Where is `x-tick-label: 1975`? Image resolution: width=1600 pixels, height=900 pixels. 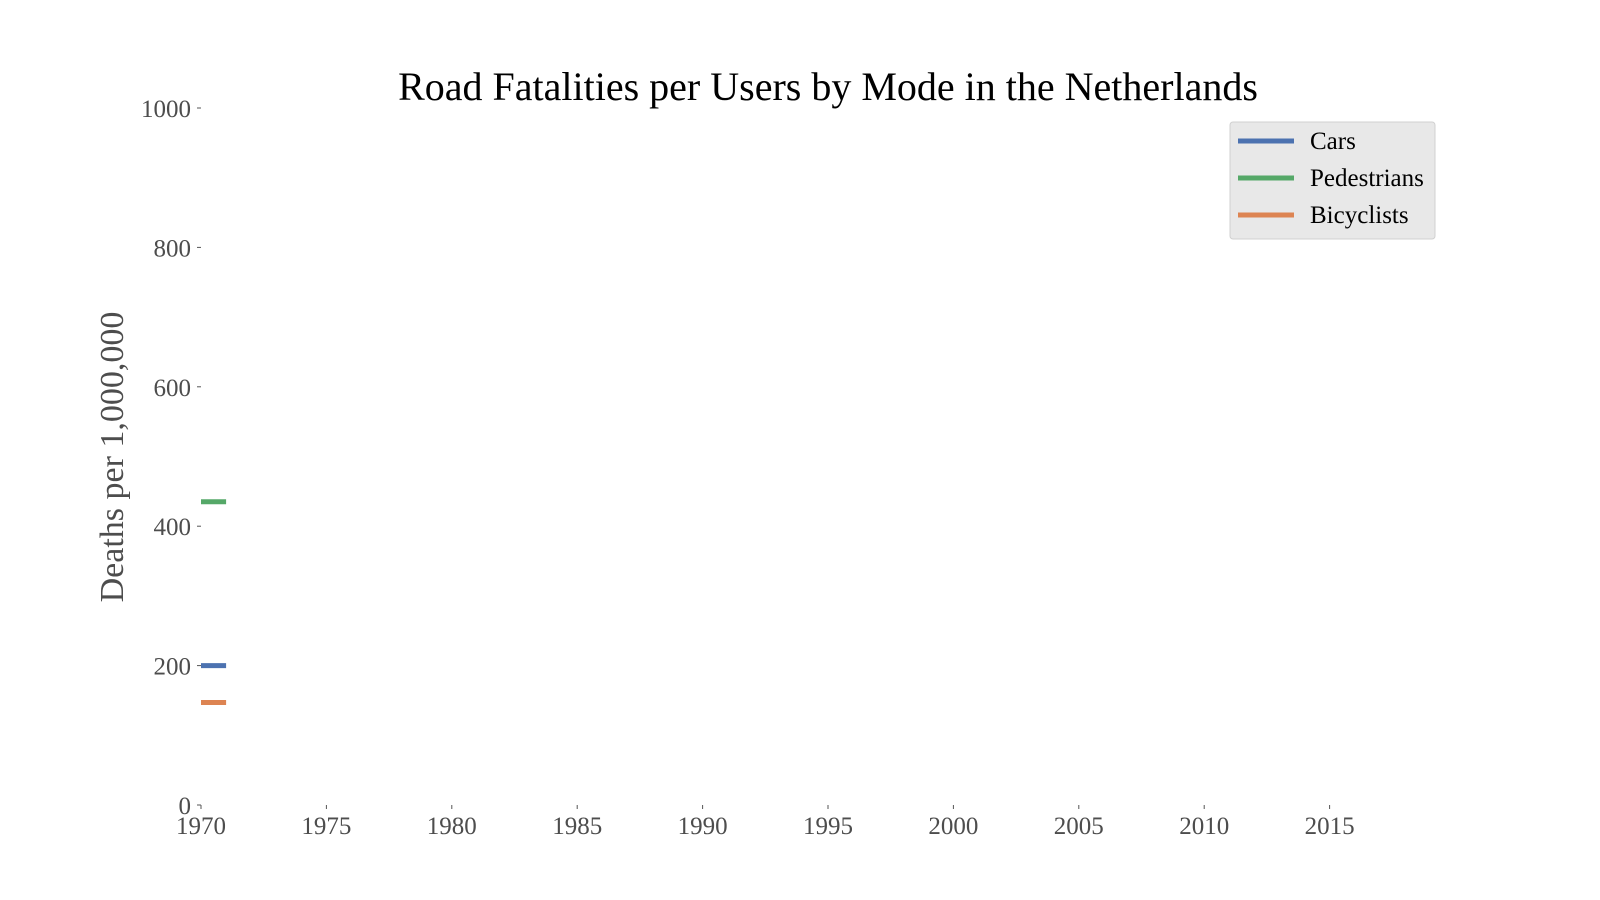 x-tick-label: 1975 is located at coordinates (326, 826).